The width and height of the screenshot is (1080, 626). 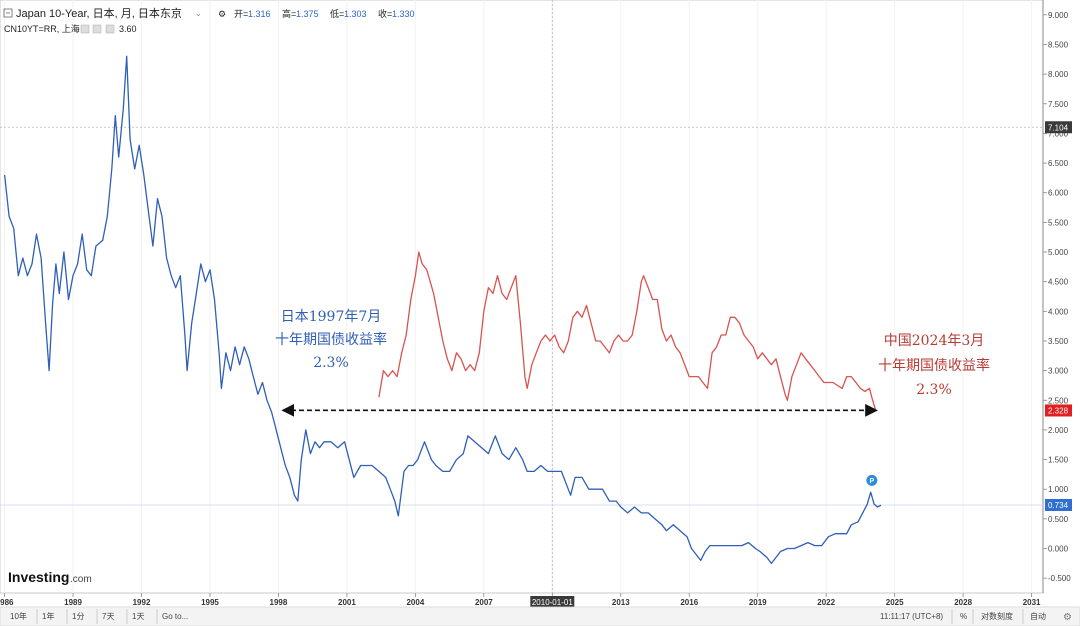 I want to click on annotation-left-line2: 十年期国债收益率, so click(x=331, y=339).